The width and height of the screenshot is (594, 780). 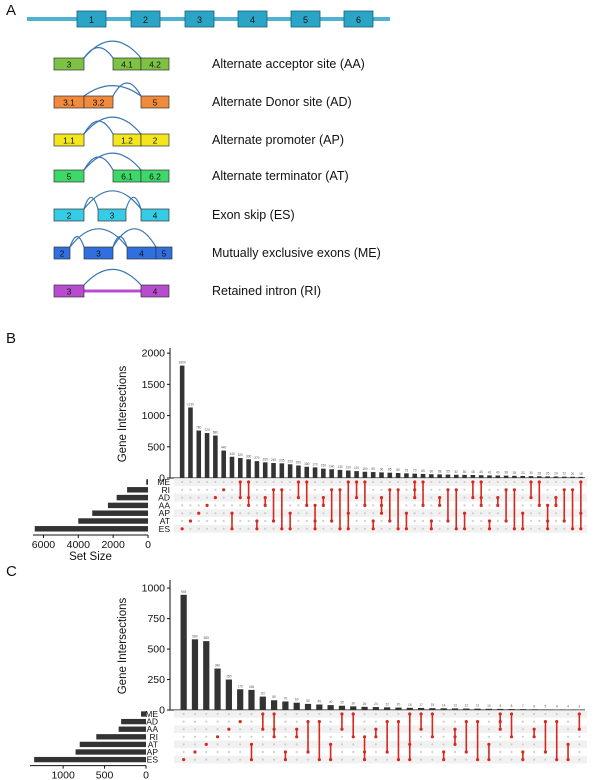 What do you see at coordinates (456, 472) in the screenshot?
I see `bar-value-label: 52` at bounding box center [456, 472].